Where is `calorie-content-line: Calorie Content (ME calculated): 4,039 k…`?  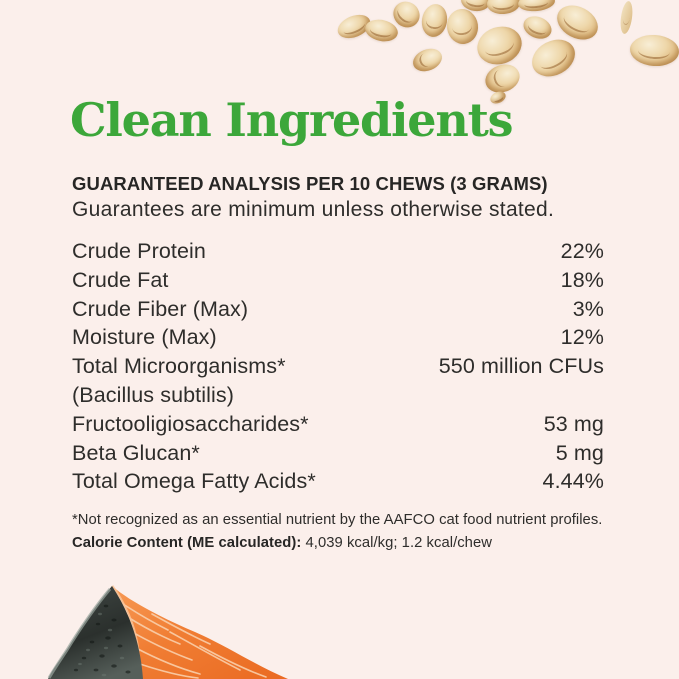
calorie-content-line: Calorie Content (ME calculated): 4,039 k… is located at coordinates (362, 543).